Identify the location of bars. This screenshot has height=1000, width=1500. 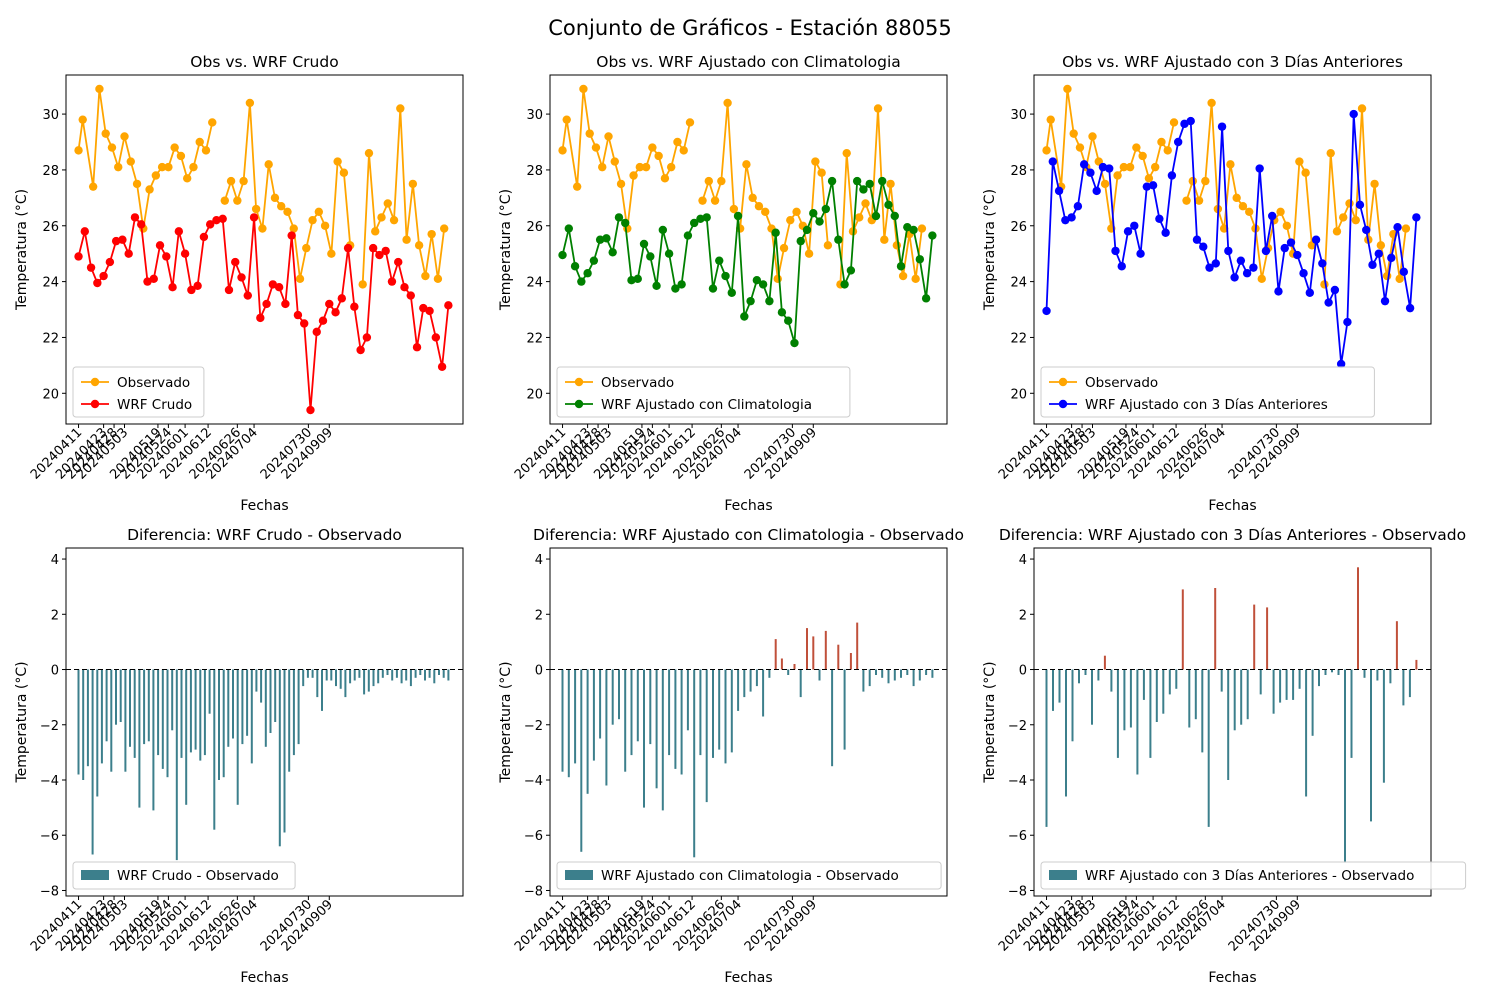
(747, 740).